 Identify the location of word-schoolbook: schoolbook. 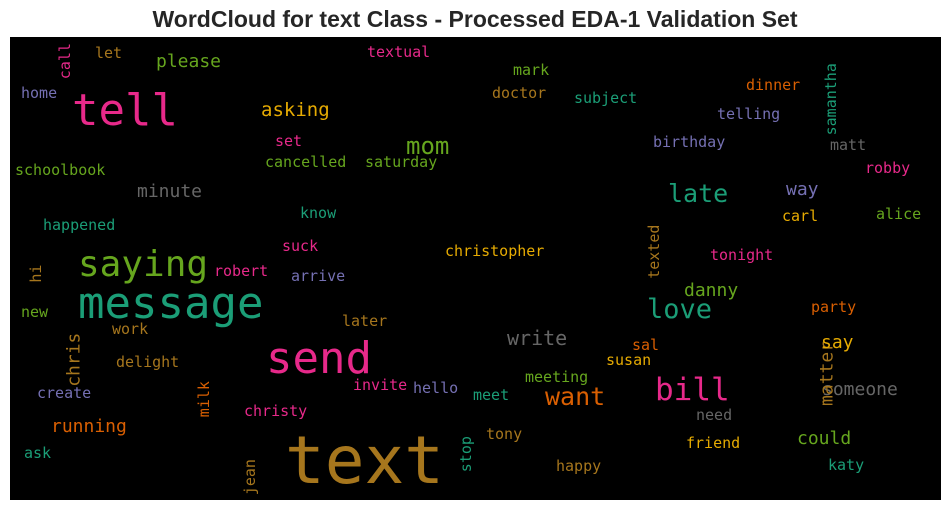
(60, 170).